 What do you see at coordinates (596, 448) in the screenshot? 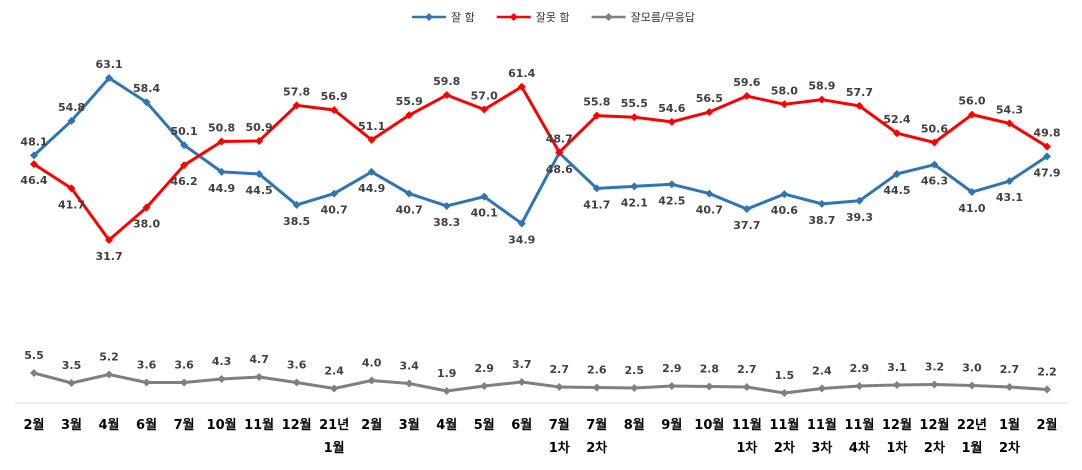
I see `tick-label-15-1: 2차` at bounding box center [596, 448].